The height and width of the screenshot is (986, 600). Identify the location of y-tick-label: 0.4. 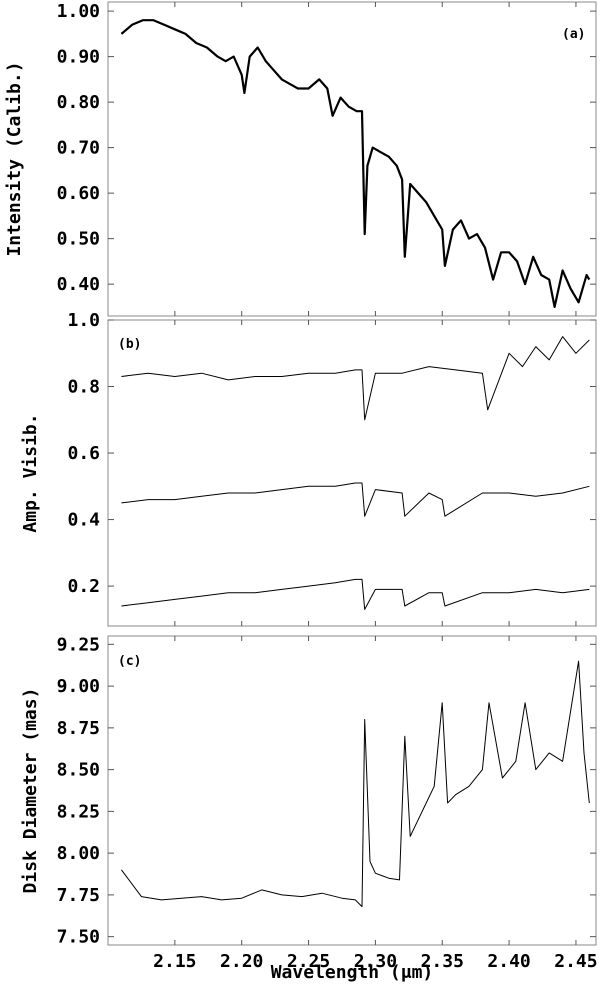
(83, 520).